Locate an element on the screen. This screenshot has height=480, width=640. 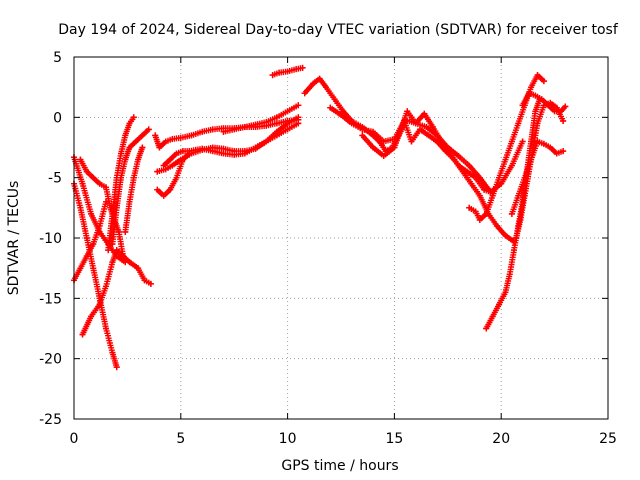
y-tick-label: -5 is located at coordinates (55, 179).